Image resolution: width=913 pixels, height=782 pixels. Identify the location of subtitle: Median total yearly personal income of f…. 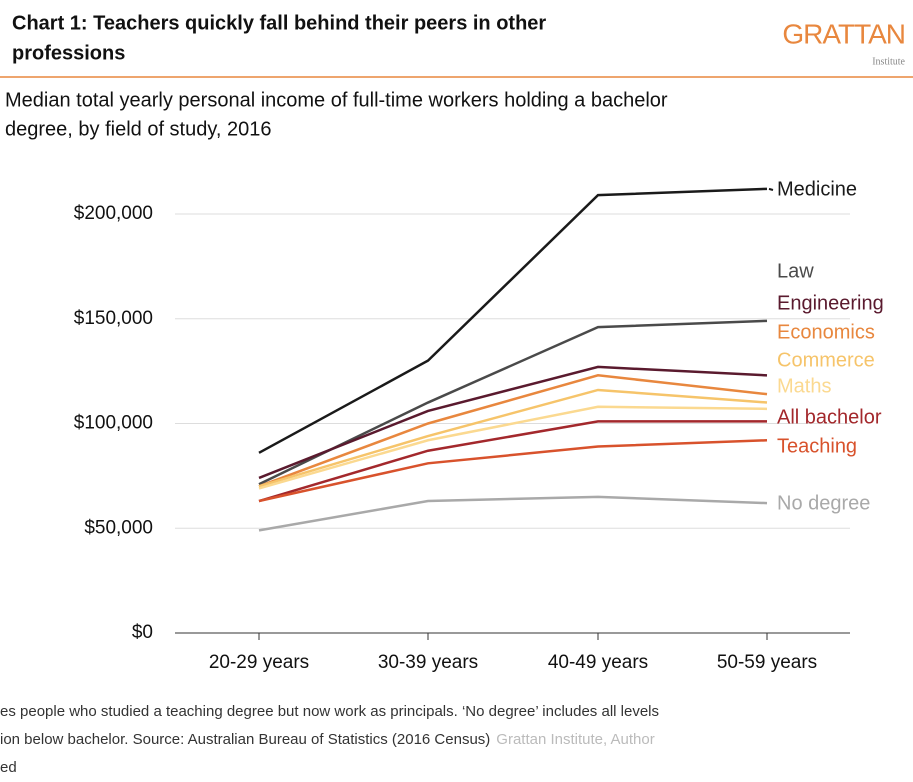
(336, 100).